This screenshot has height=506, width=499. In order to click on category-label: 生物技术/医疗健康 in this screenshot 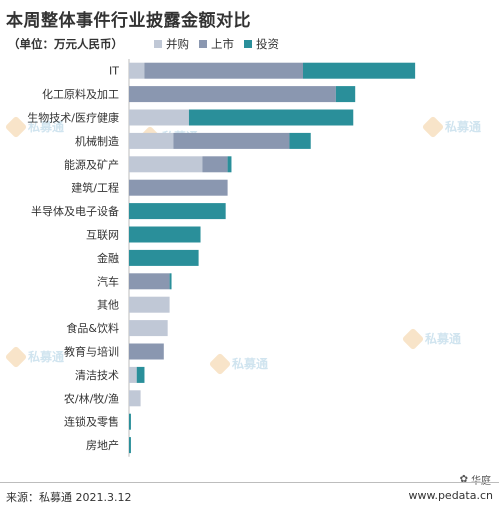, I will do `click(73, 118)`.